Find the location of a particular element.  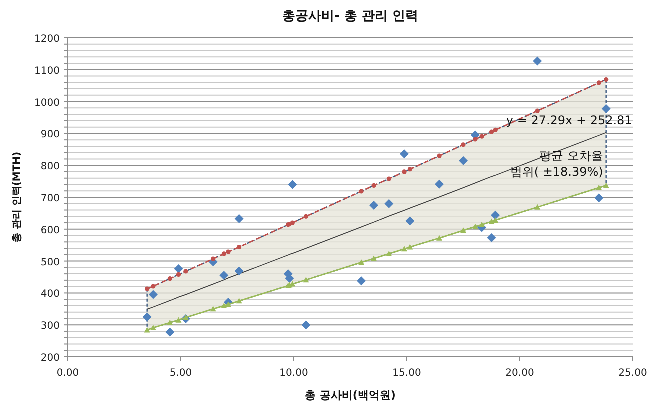

y-tick-label: 1000 is located at coordinates (47, 103).